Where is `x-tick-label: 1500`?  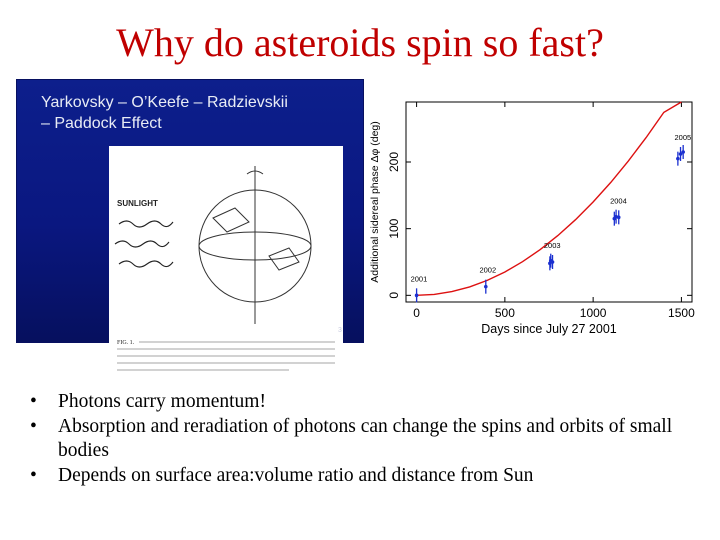
x-tick-label: 1500 is located at coordinates (681, 313).